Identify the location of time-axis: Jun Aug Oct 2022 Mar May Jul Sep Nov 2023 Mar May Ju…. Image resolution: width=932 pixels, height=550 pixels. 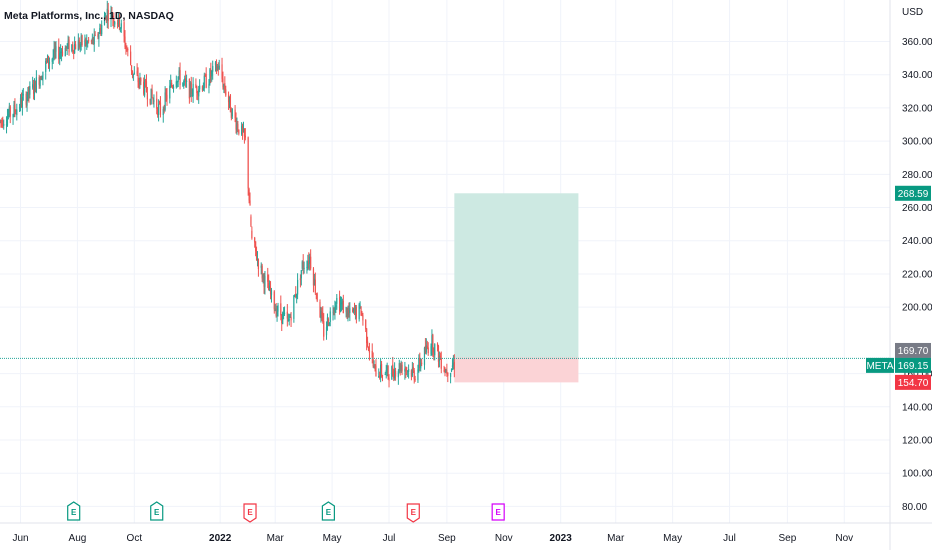
(432, 538).